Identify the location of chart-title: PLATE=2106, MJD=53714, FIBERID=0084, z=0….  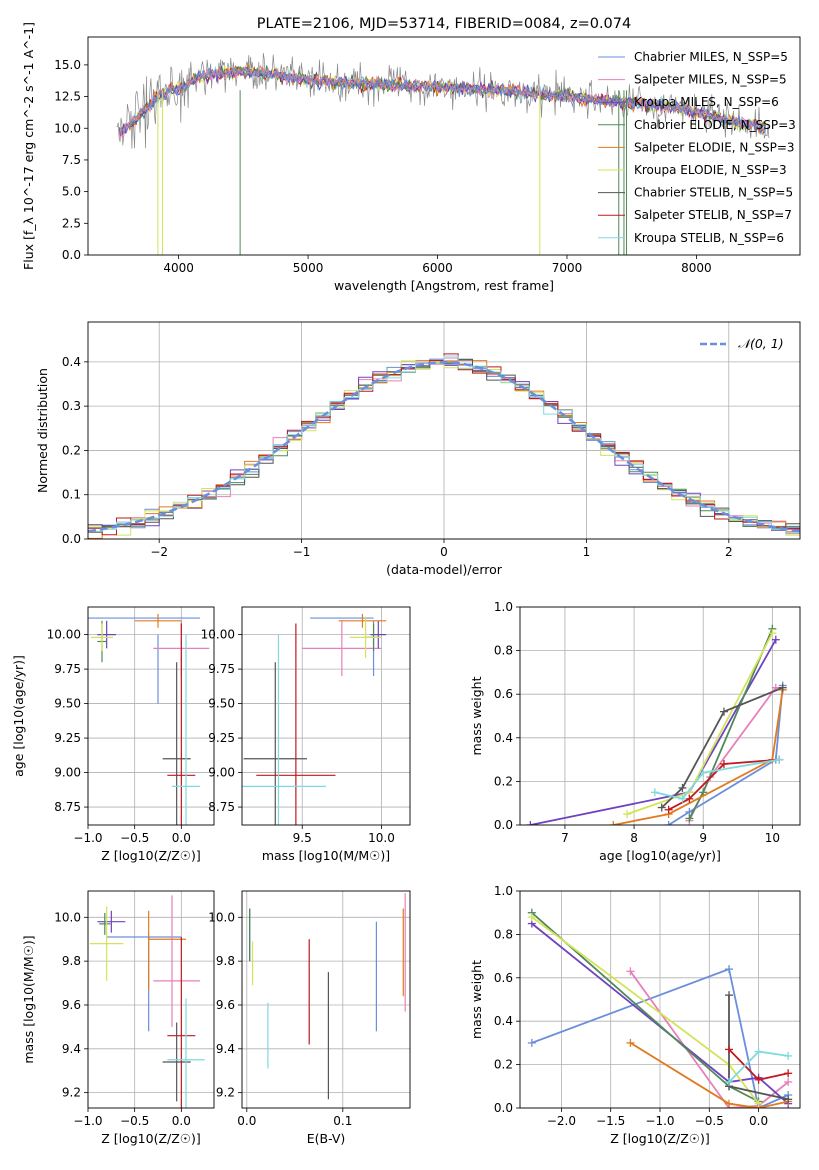
(444, 24).